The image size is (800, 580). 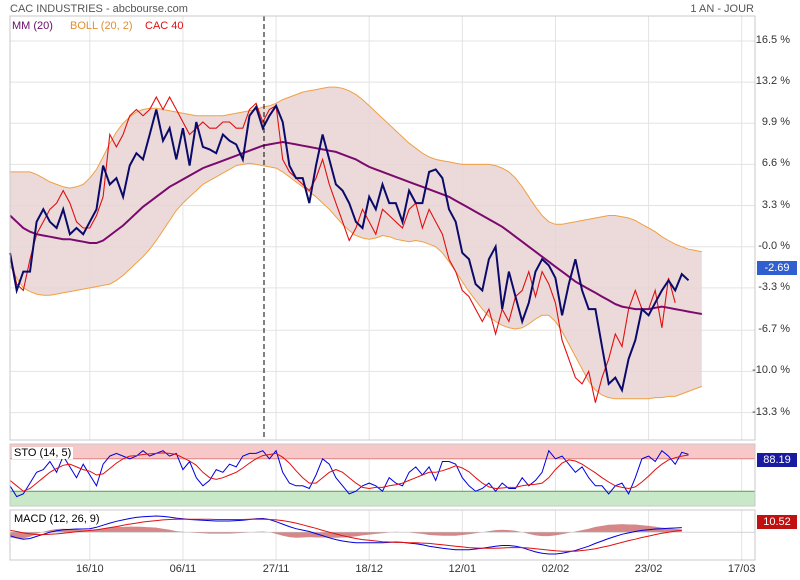 I want to click on macd-panel-plot, so click(x=382, y=535).